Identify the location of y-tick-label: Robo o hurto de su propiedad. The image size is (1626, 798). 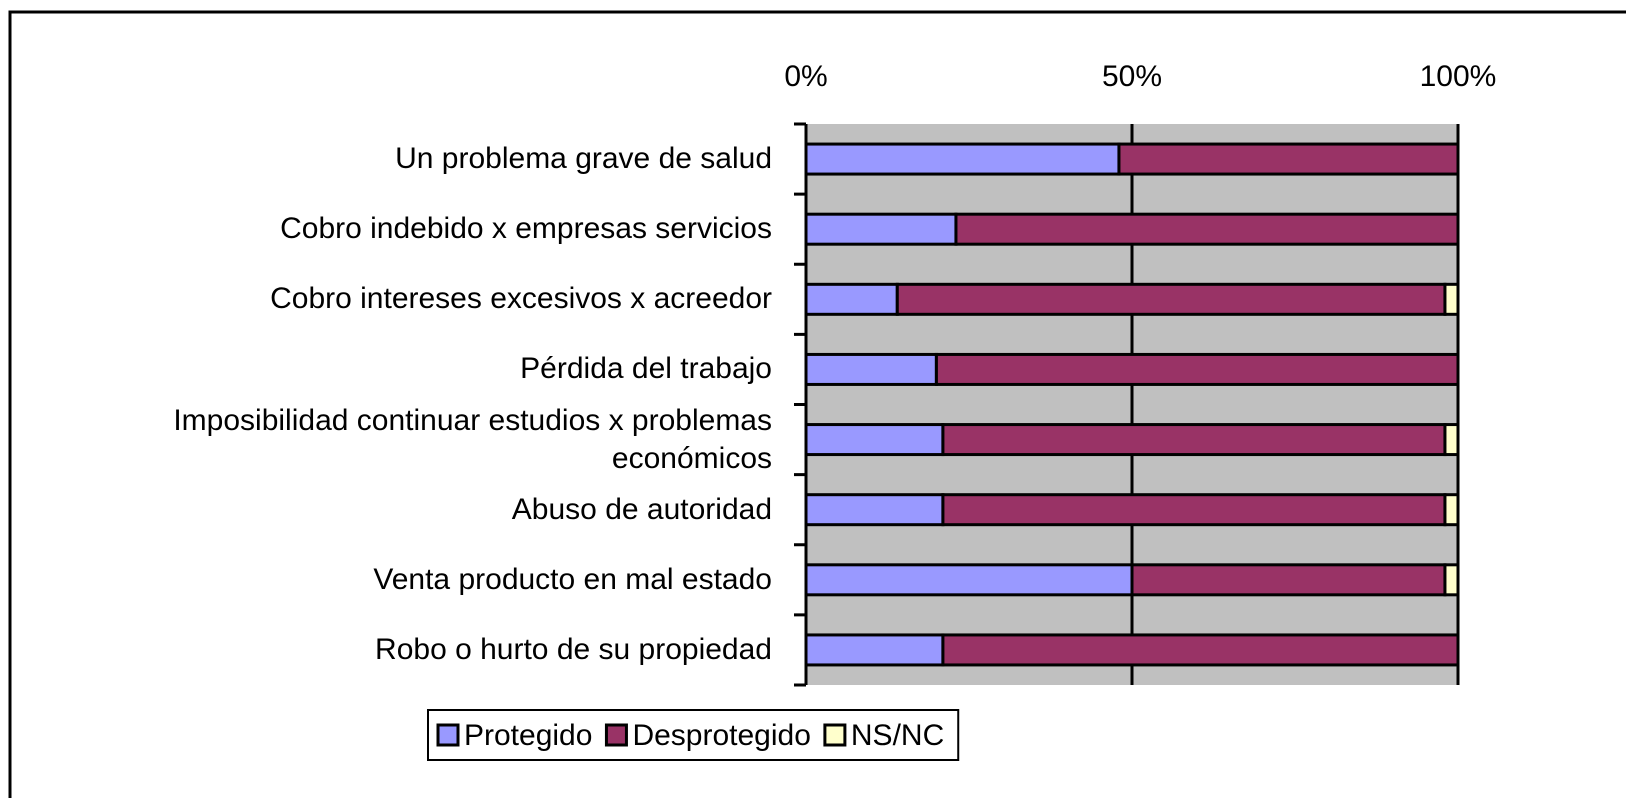
(573, 649).